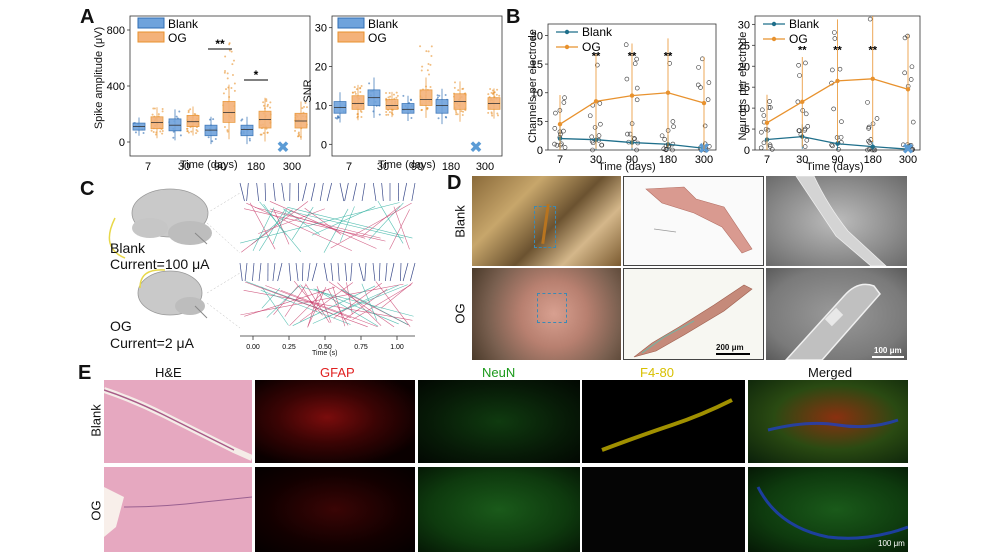  Describe the element at coordinates (349, 167) in the screenshot. I see `x-tick-label: 7` at that location.